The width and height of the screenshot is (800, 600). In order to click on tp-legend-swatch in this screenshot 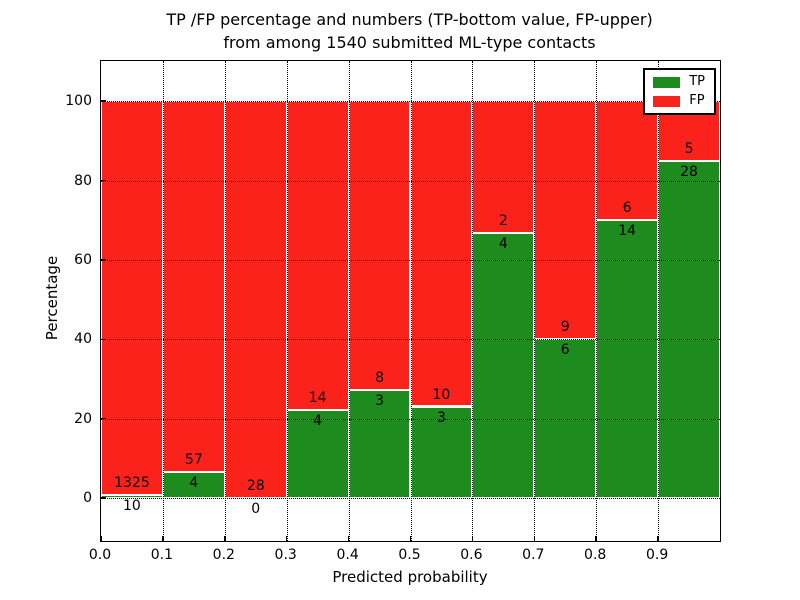, I will do `click(667, 82)`.